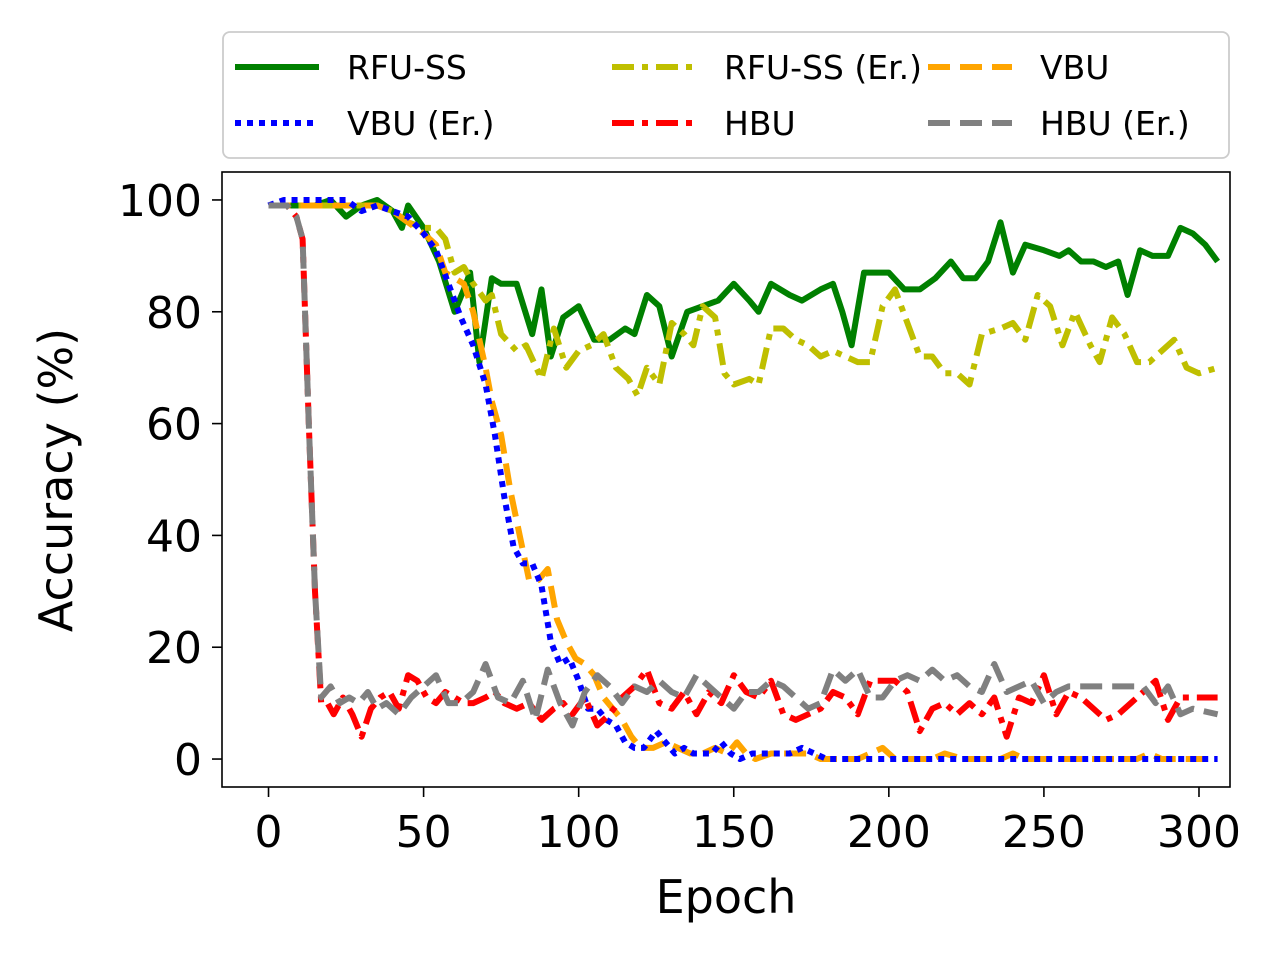  Describe the element at coordinates (174, 648) in the screenshot. I see `y-tick-label: 20` at that location.